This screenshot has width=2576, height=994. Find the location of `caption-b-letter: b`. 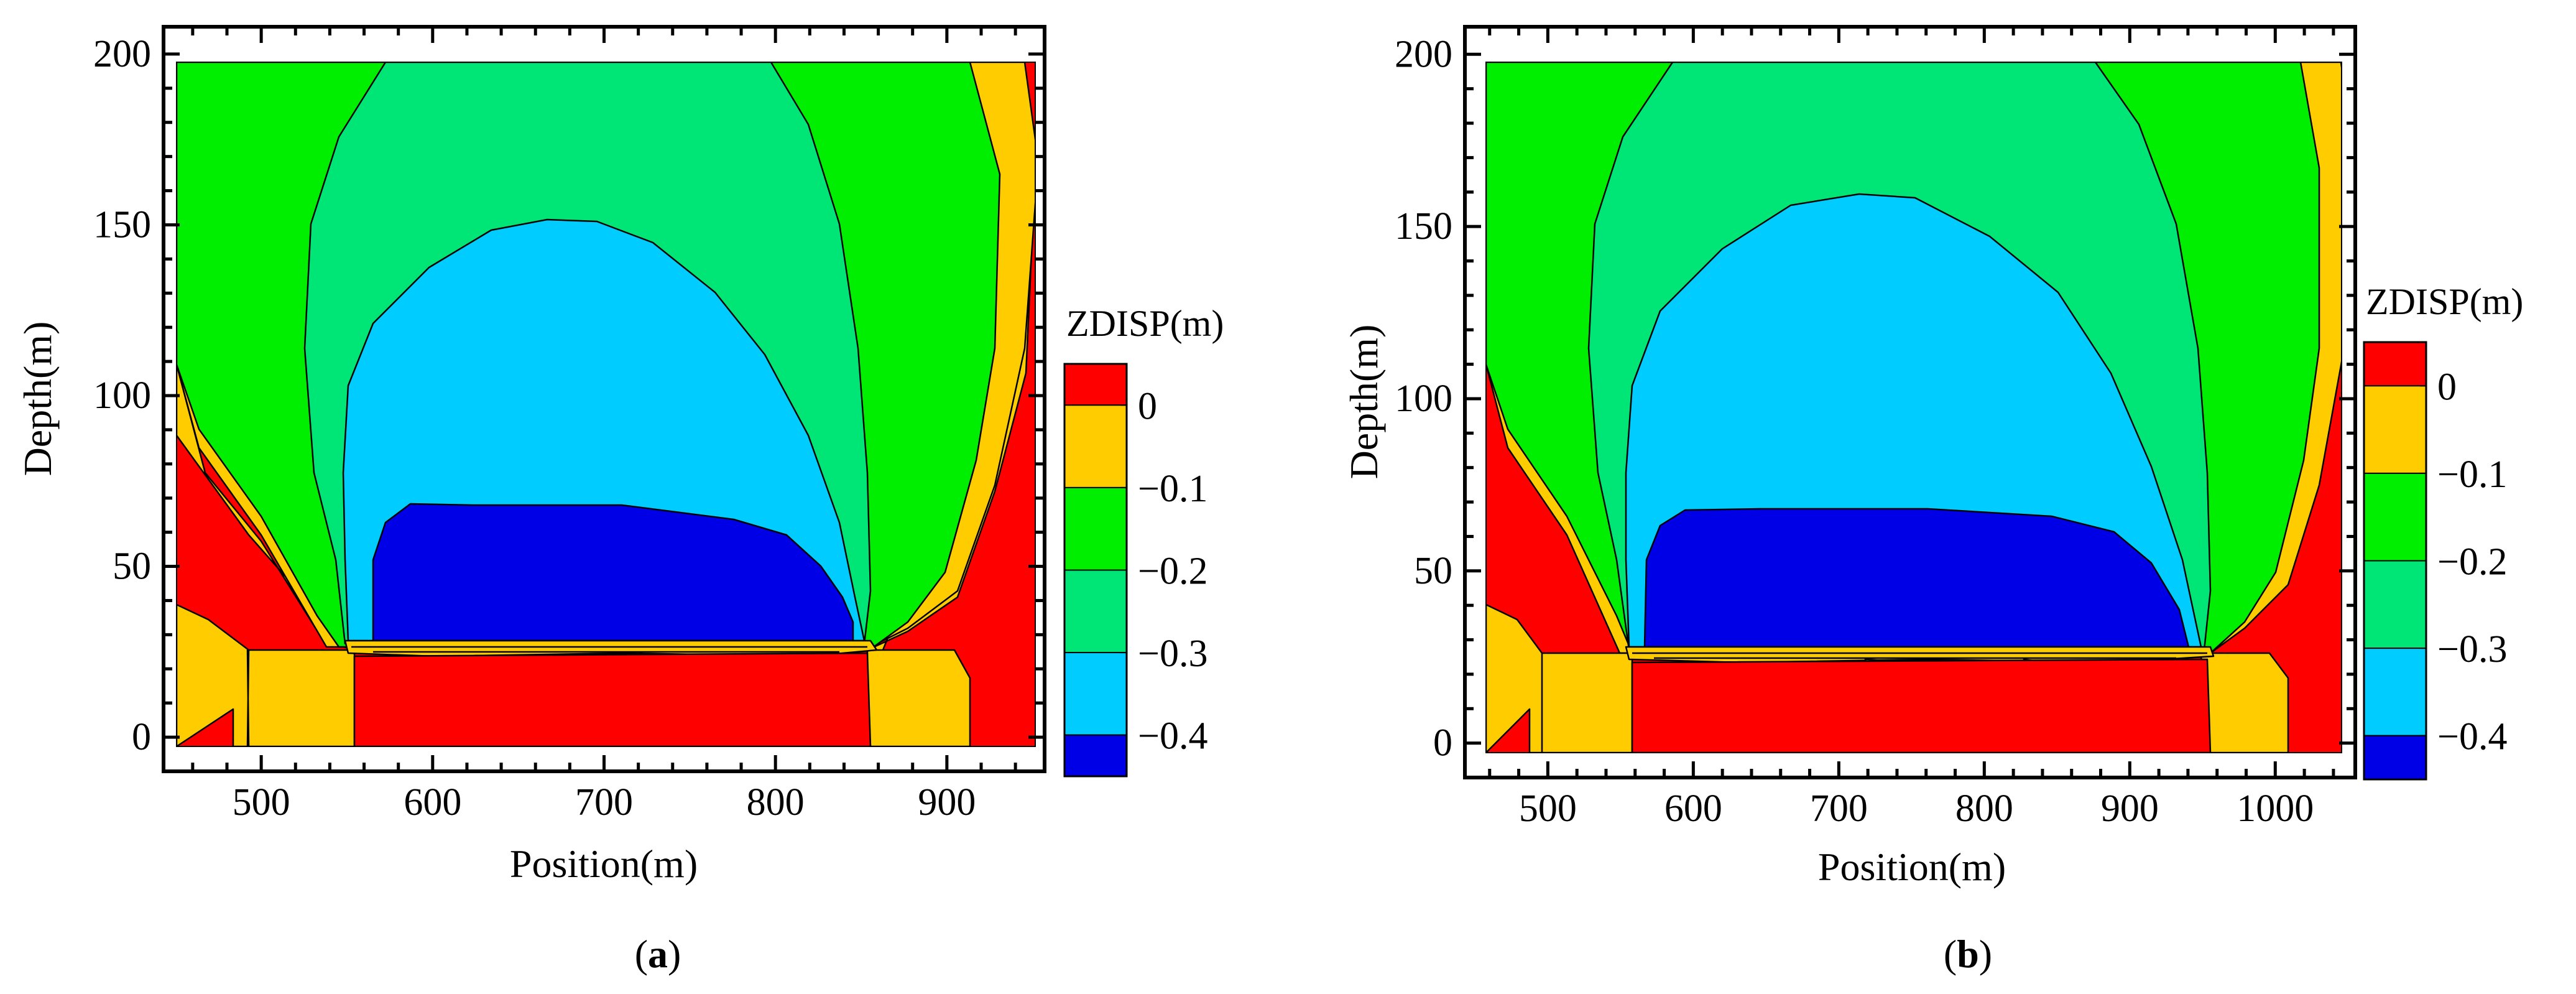

caption-b-letter: b is located at coordinates (1968, 954).